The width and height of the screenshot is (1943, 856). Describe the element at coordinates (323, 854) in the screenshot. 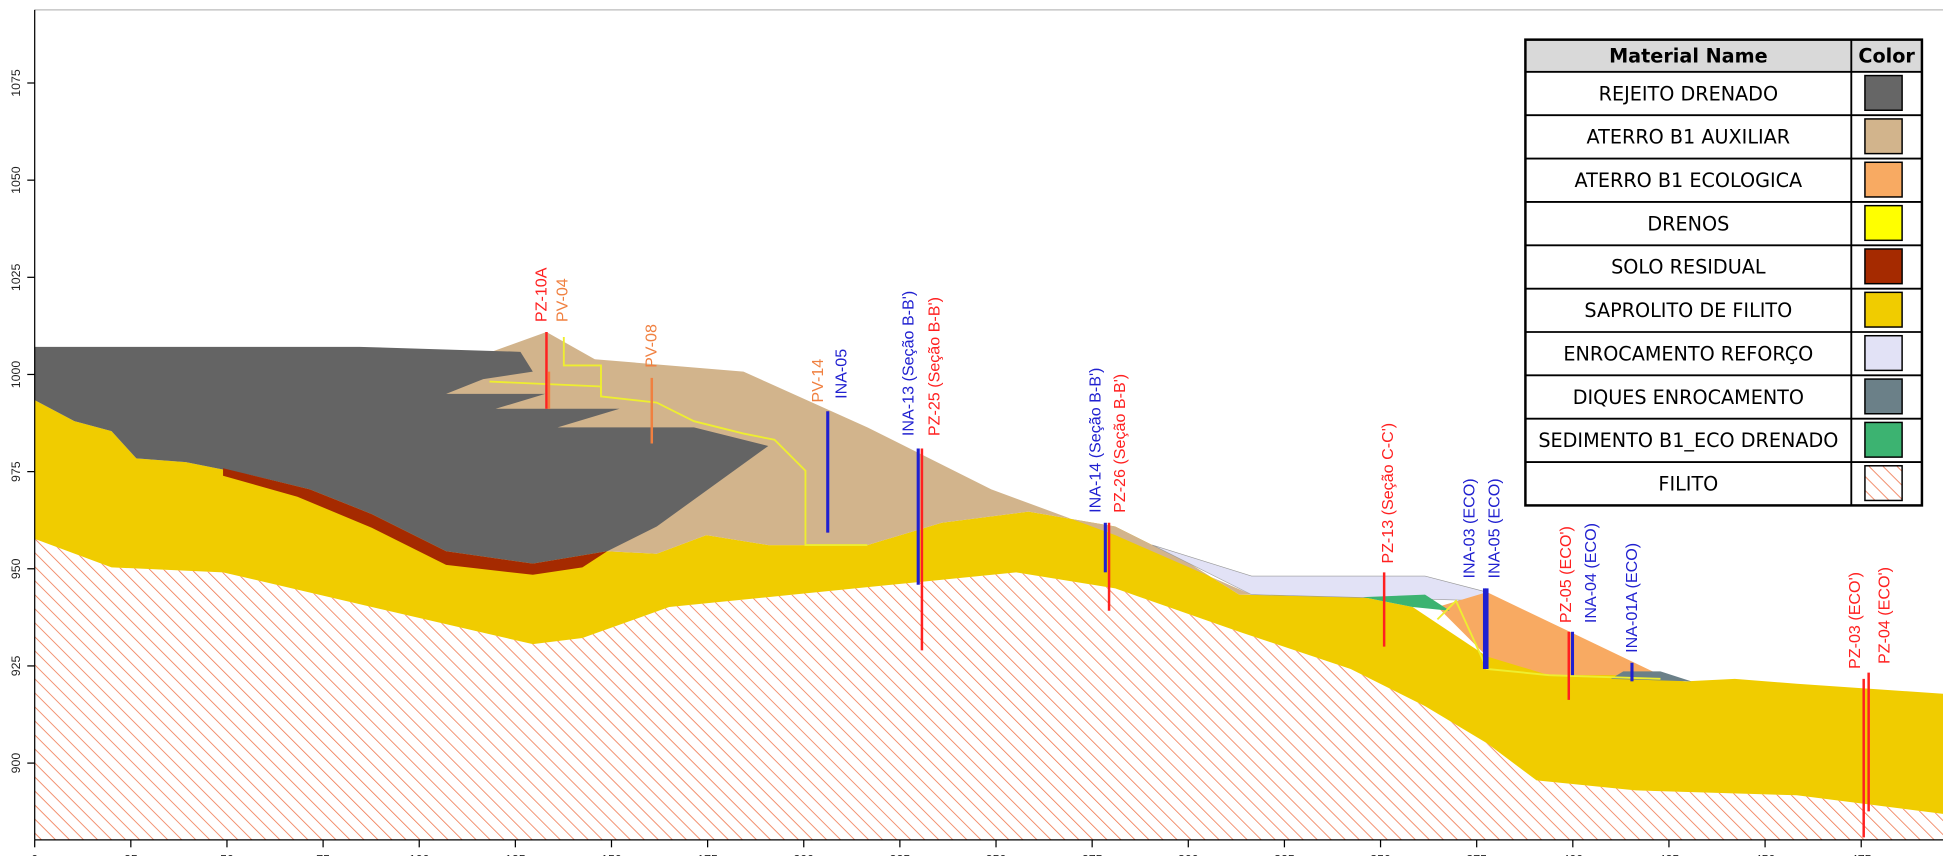

I see `x-tick-label: 75` at that location.